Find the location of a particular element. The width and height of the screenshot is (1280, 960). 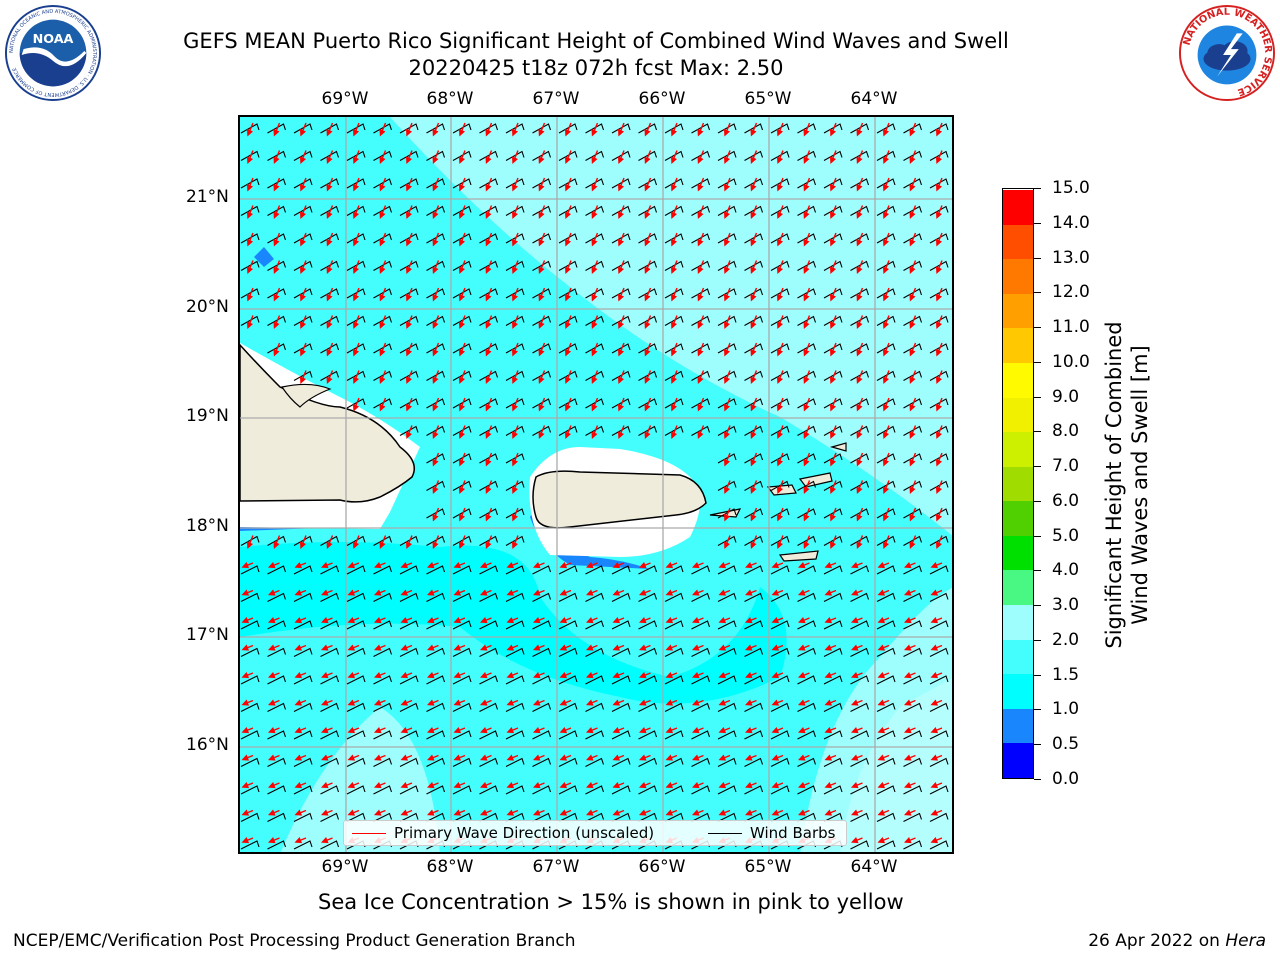

lon-label-top: 66°W is located at coordinates (662, 99).